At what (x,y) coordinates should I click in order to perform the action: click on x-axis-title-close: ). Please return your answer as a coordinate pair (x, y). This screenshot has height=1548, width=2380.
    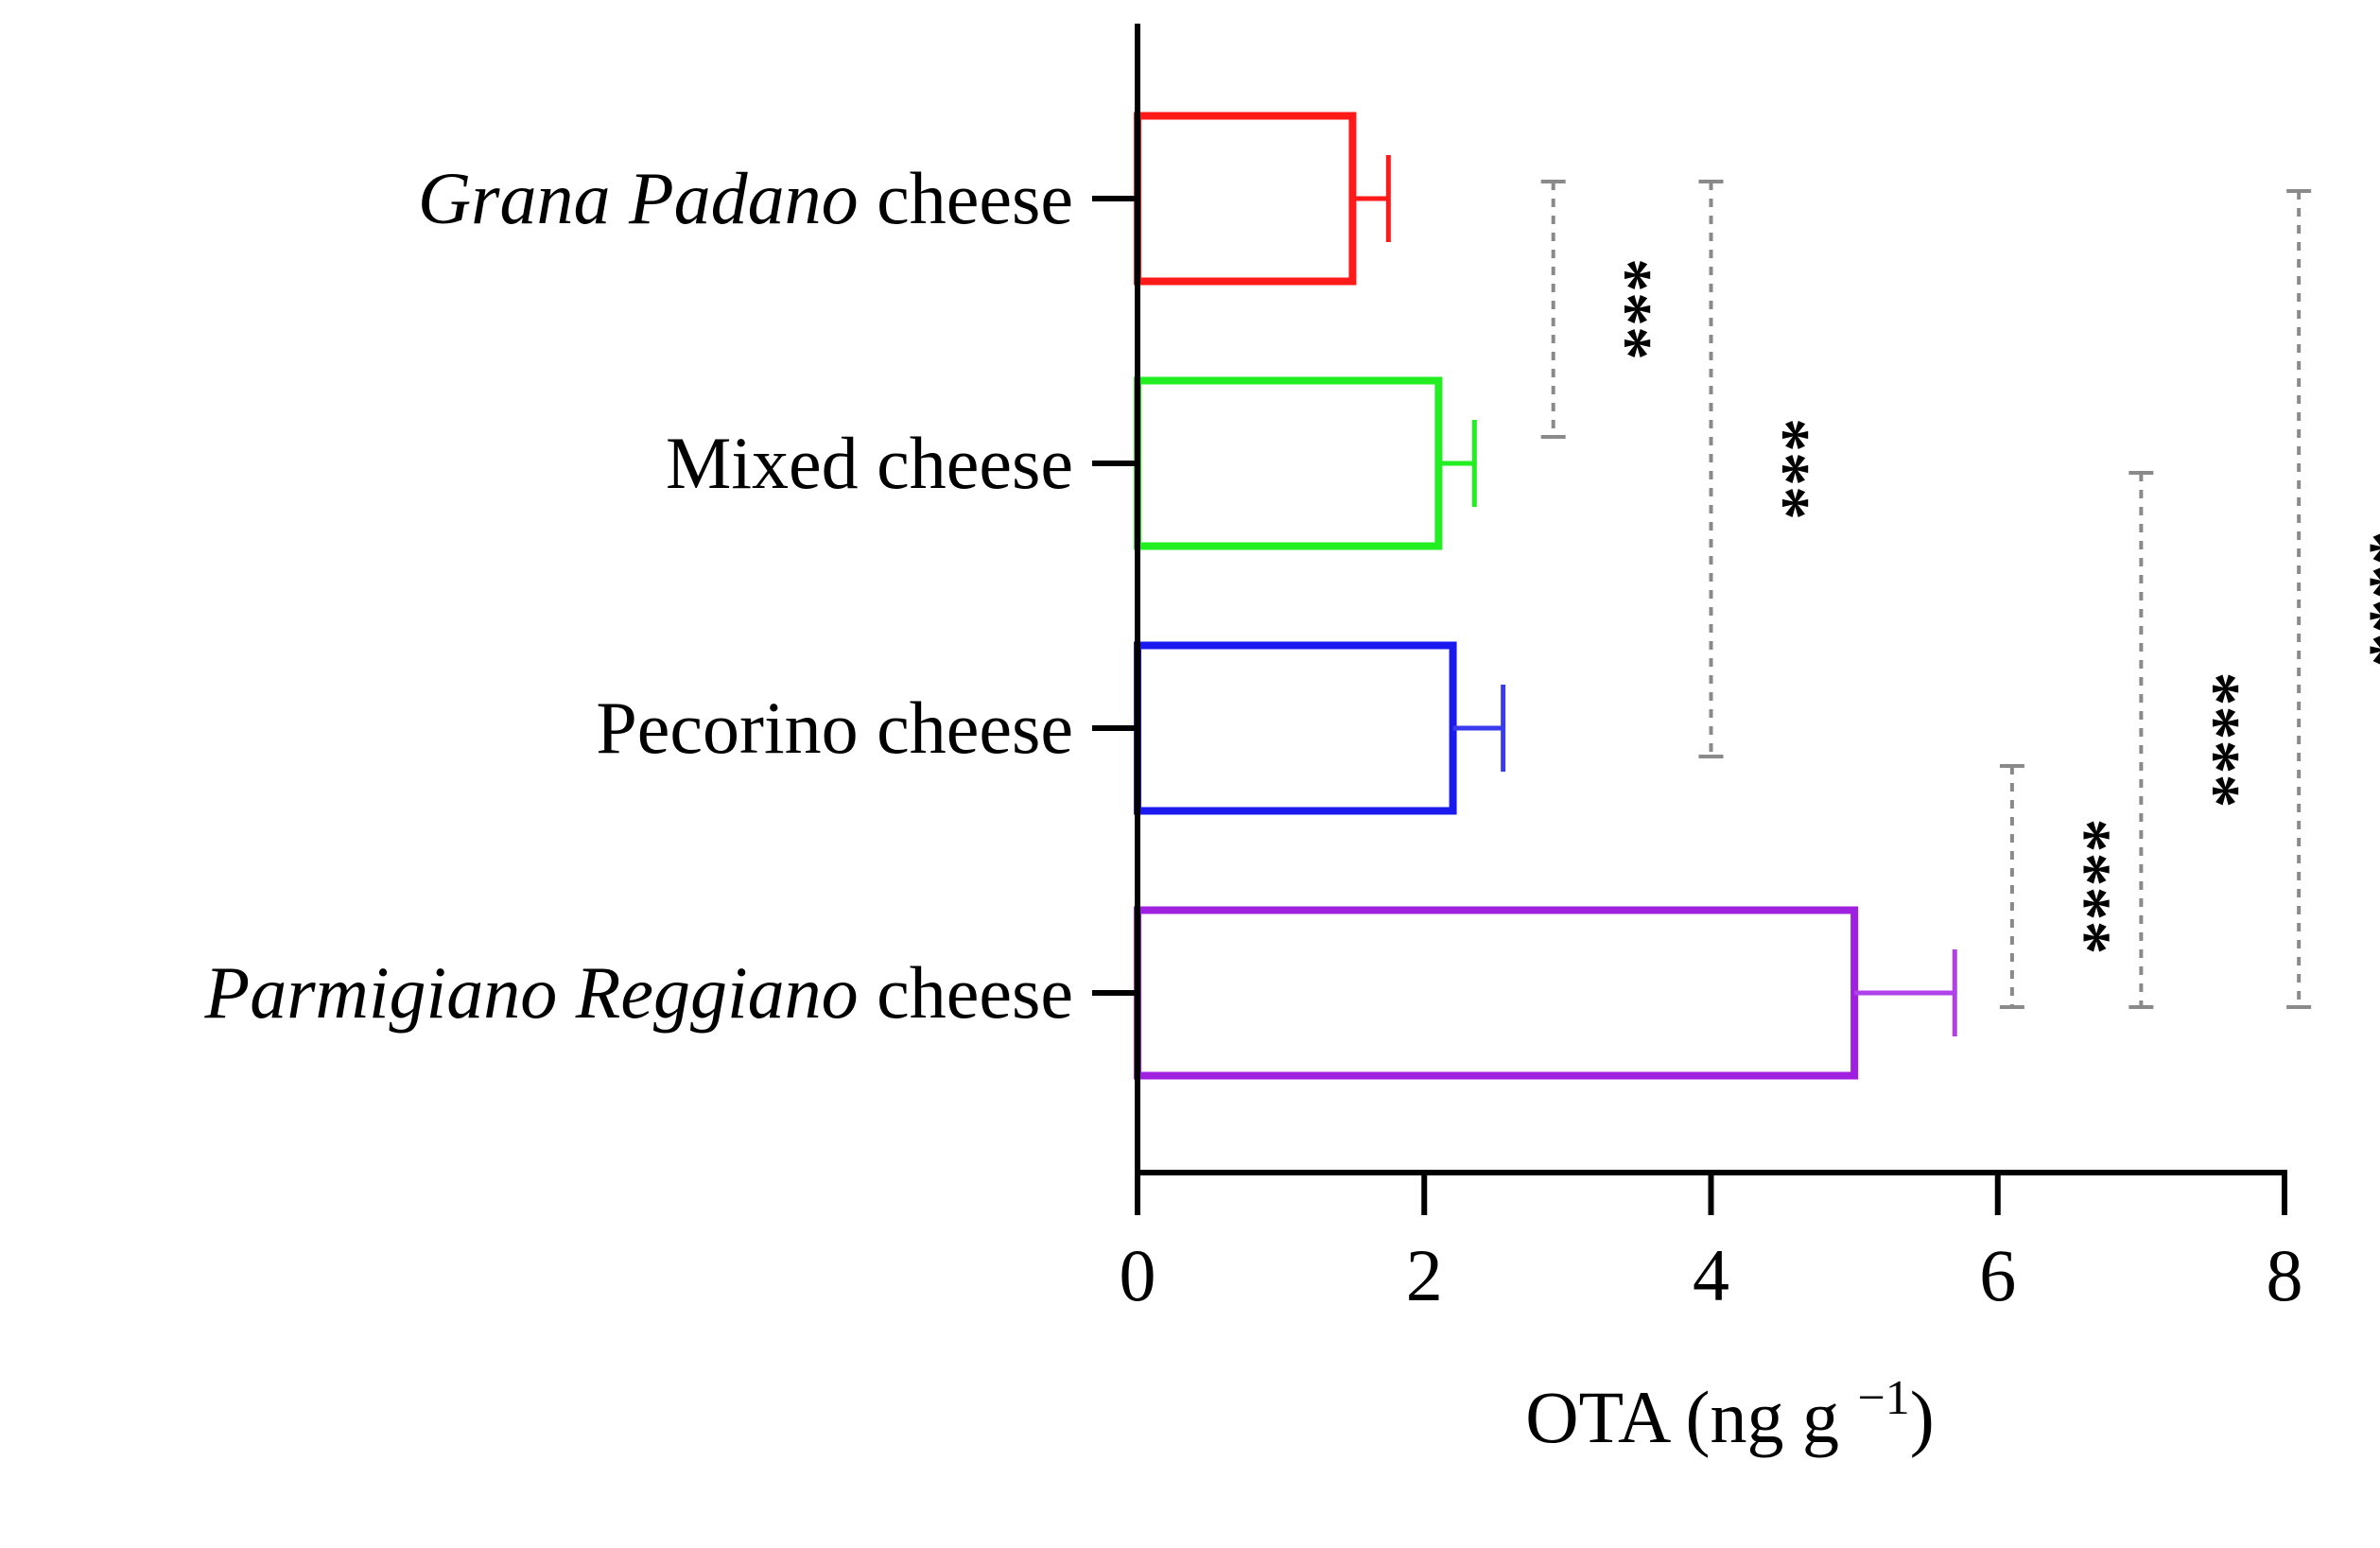
    Looking at the image, I should click on (1922, 1417).